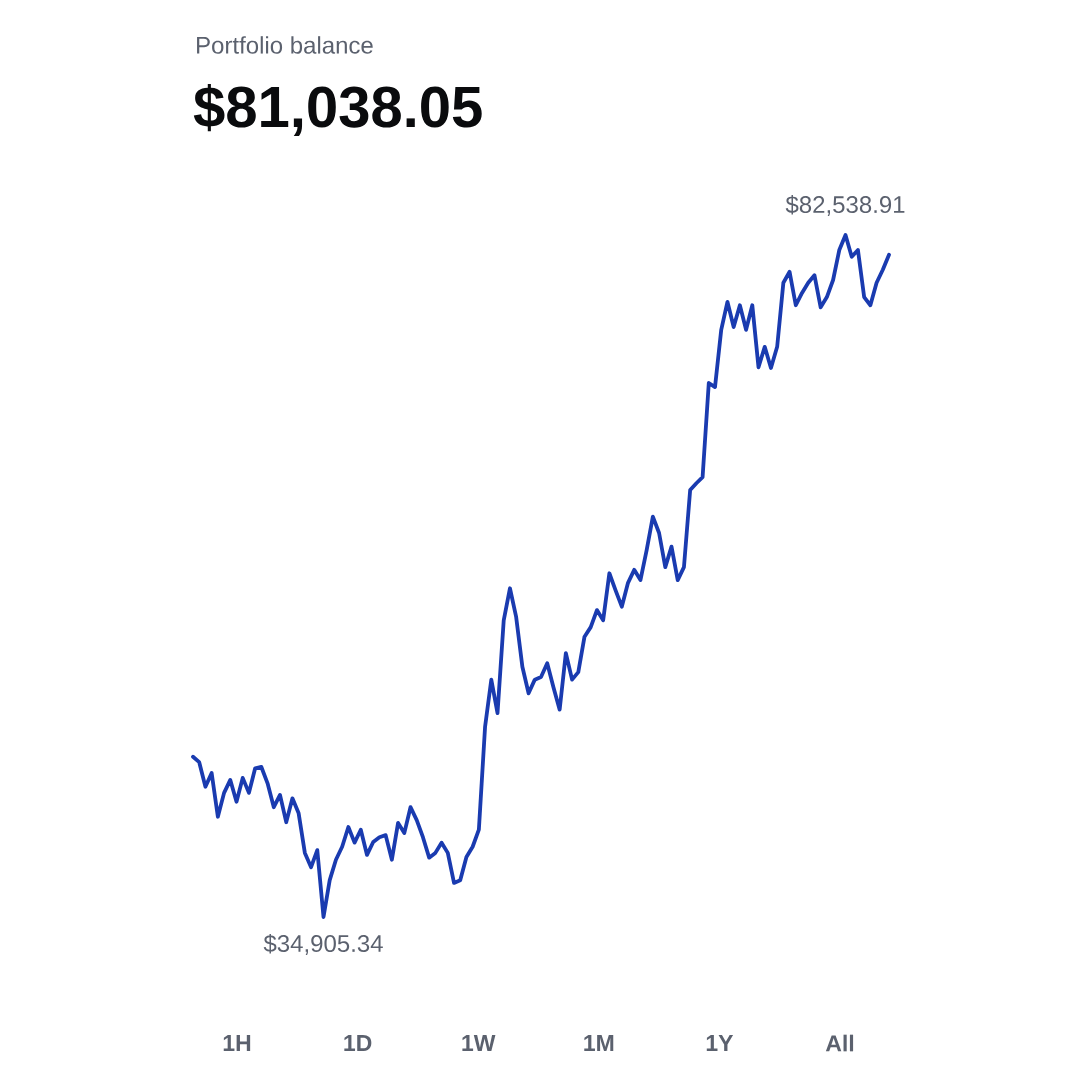 The image size is (1080, 1080). Describe the element at coordinates (599, 1043) in the screenshot. I see `text: 1M` at that location.